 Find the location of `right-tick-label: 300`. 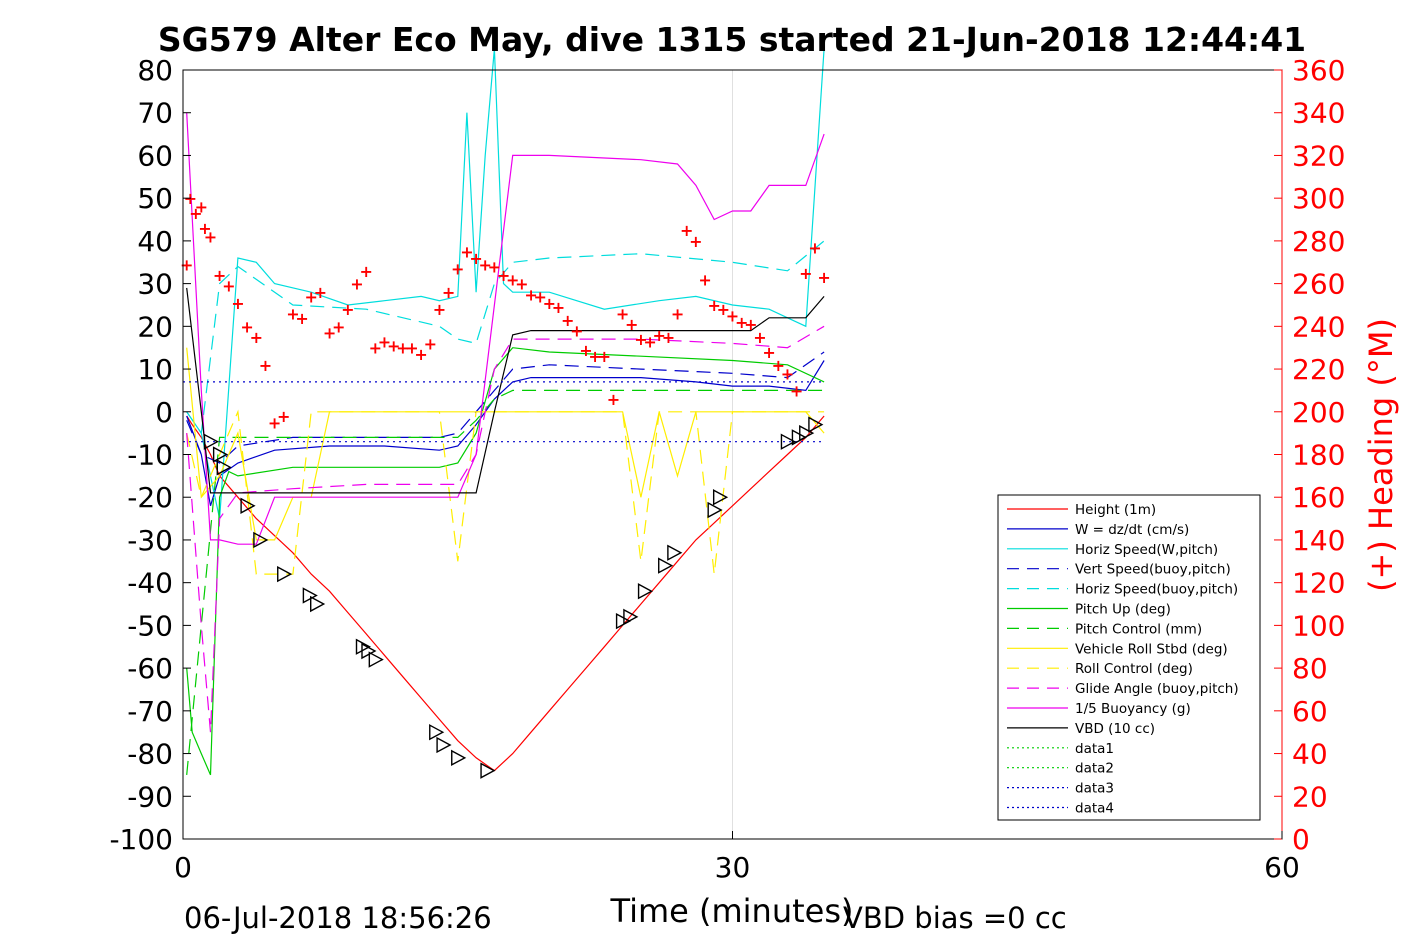

right-tick-label: 300 is located at coordinates (1318, 198).